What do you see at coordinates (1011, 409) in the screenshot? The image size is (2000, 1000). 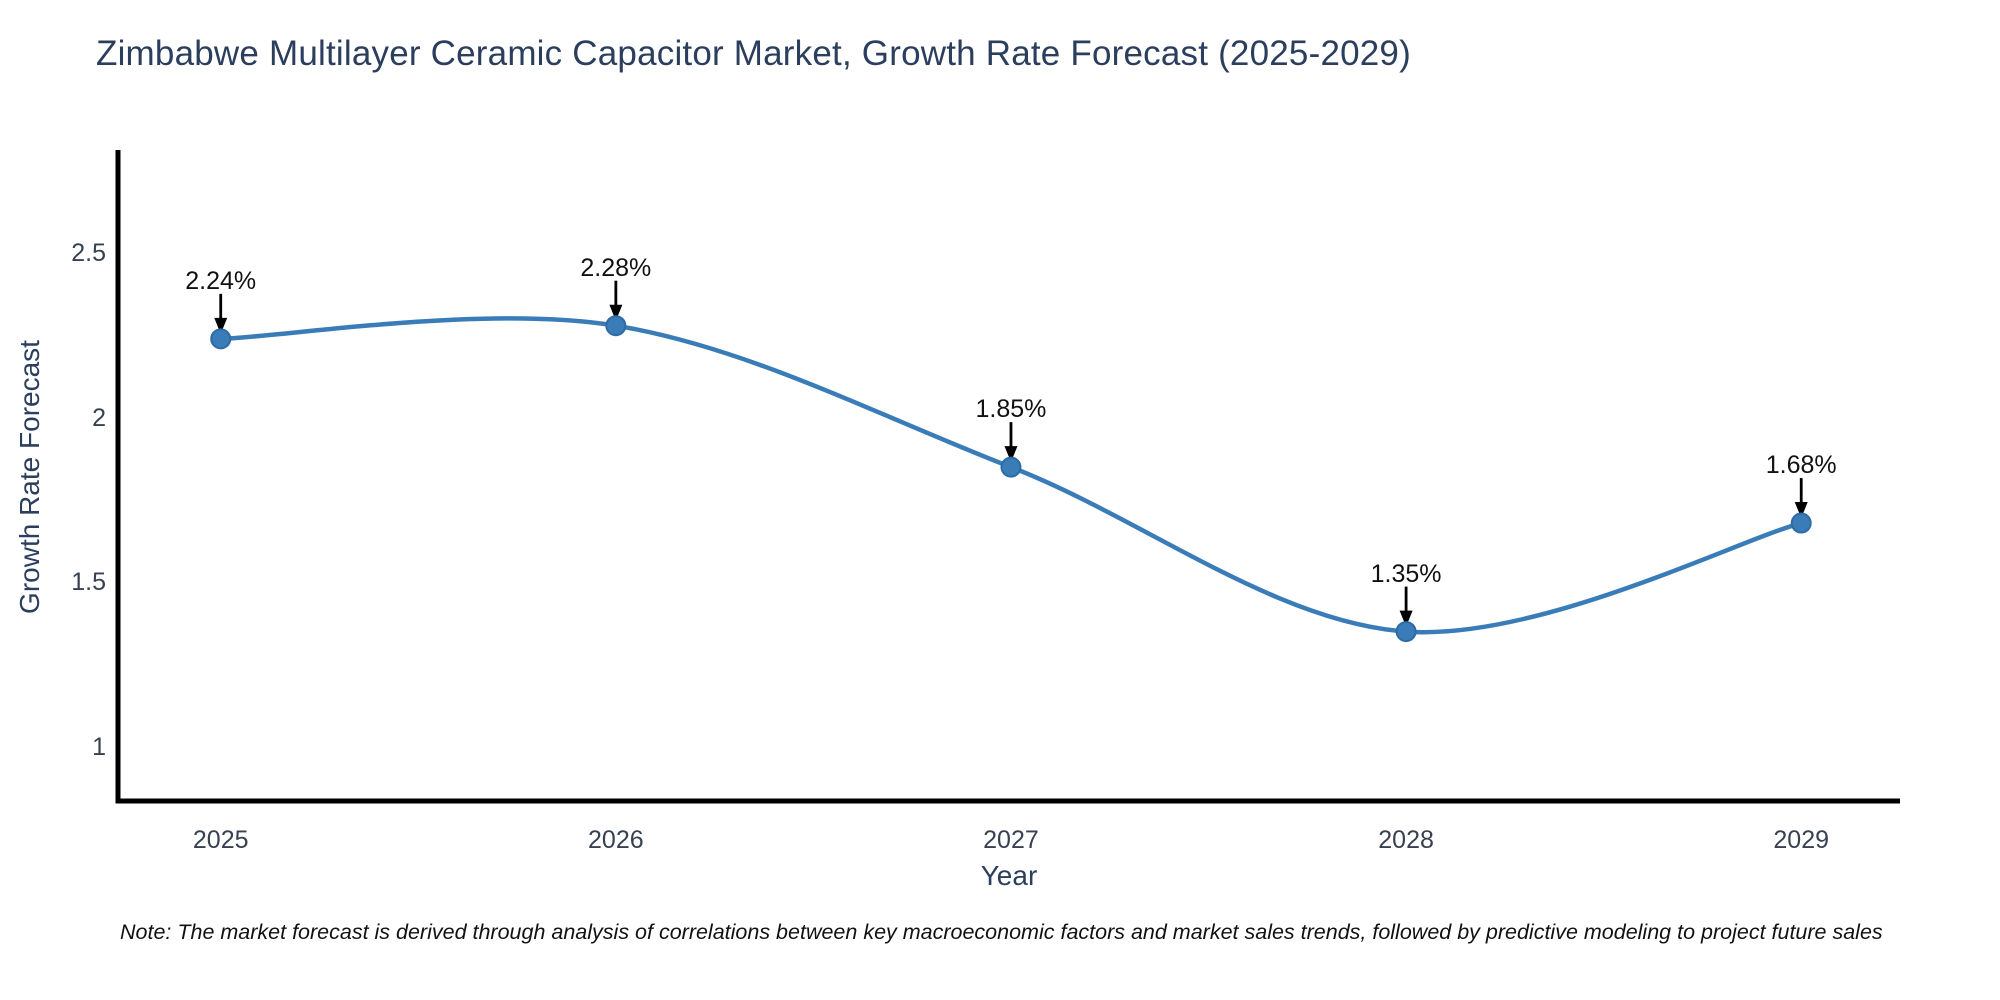 I see `annotation-label: 1.85%` at bounding box center [1011, 409].